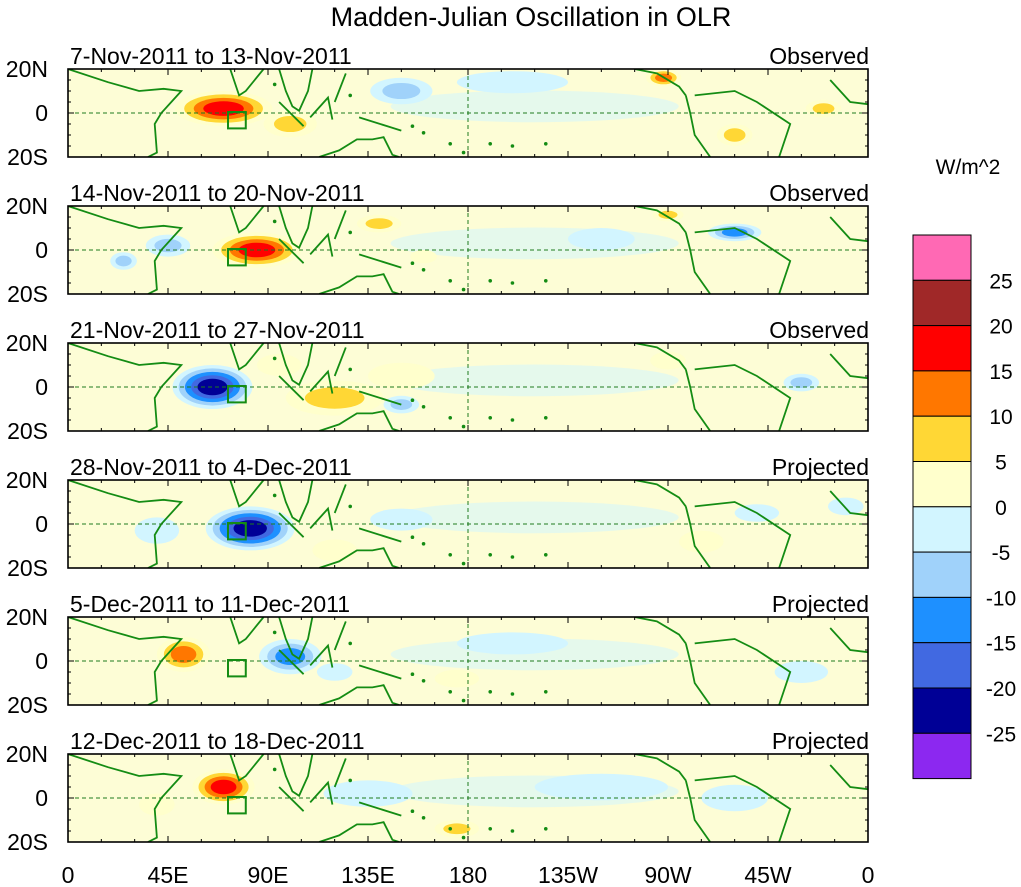 The image size is (1021, 887). Describe the element at coordinates (768, 874) in the screenshot. I see `x-tick-label: 45W` at that location.